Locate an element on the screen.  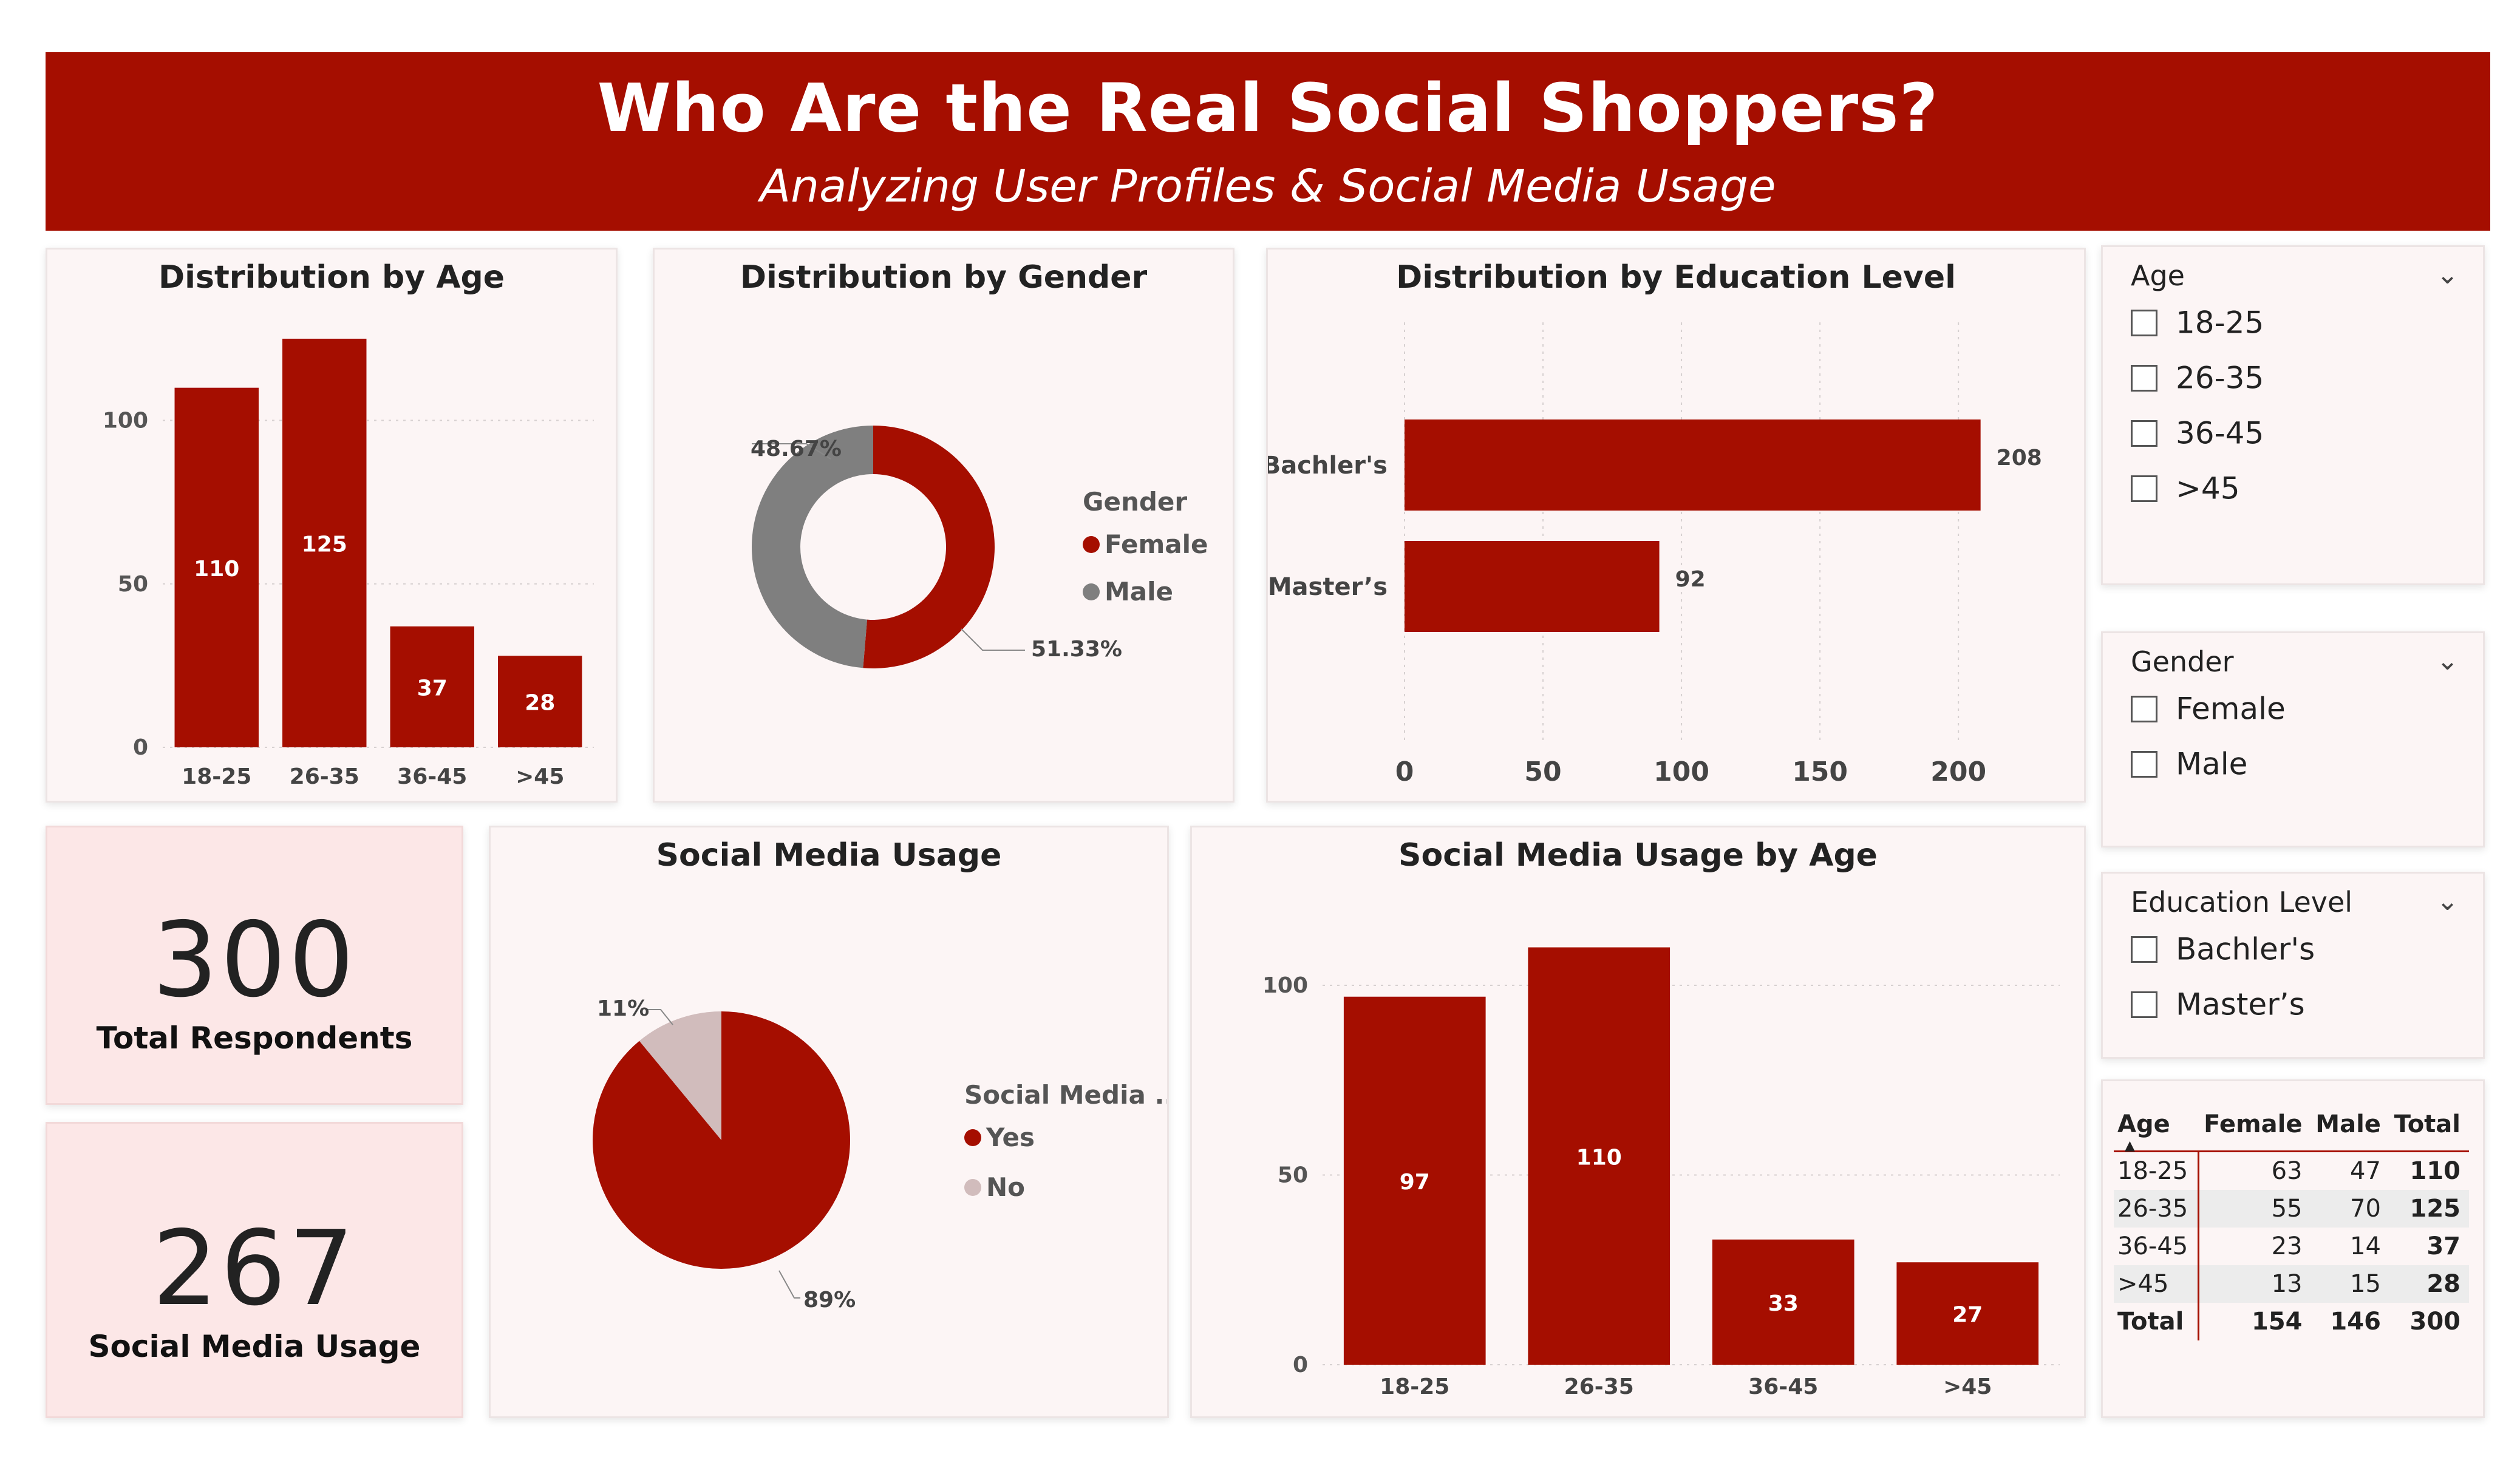
slice-label: 51.33% is located at coordinates (1076, 649).